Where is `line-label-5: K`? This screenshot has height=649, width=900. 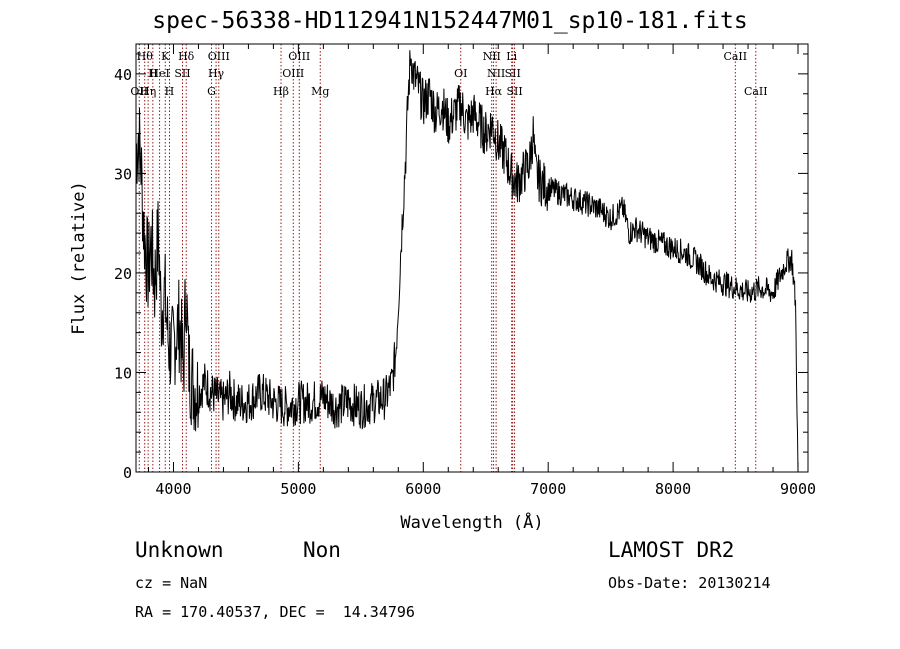
line-label-5: K is located at coordinates (165, 56).